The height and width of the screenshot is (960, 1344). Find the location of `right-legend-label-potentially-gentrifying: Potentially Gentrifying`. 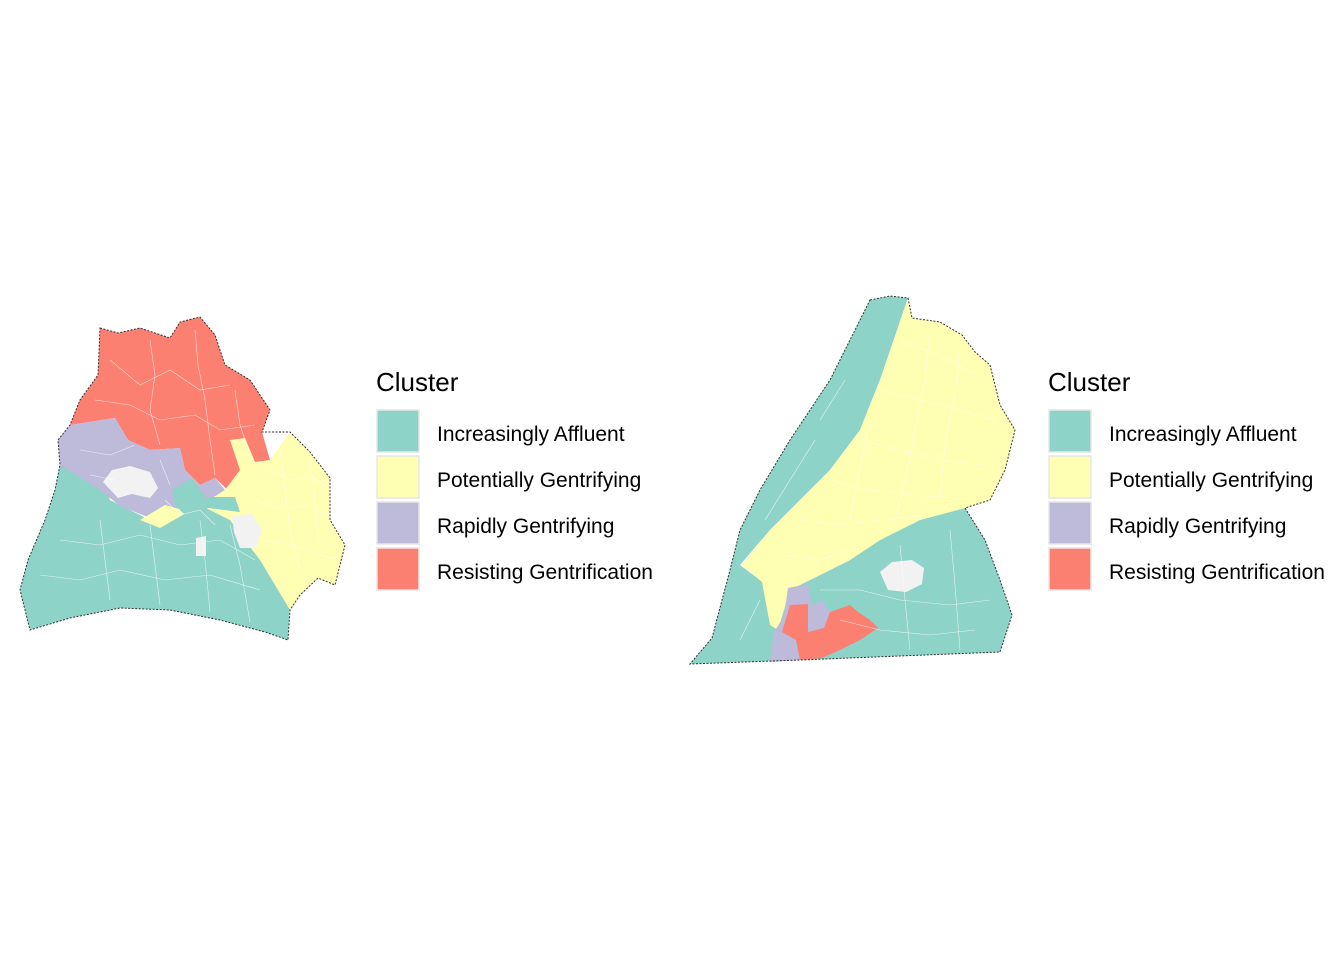

right-legend-label-potentially-gentrifying: Potentially Gentrifying is located at coordinates (1211, 480).